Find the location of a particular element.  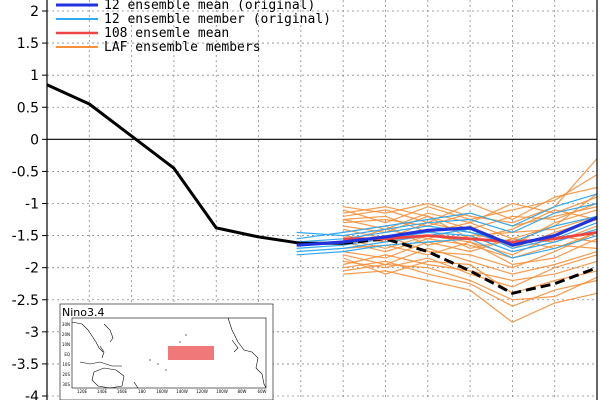

coastline-japan is located at coordinates (108, 333).